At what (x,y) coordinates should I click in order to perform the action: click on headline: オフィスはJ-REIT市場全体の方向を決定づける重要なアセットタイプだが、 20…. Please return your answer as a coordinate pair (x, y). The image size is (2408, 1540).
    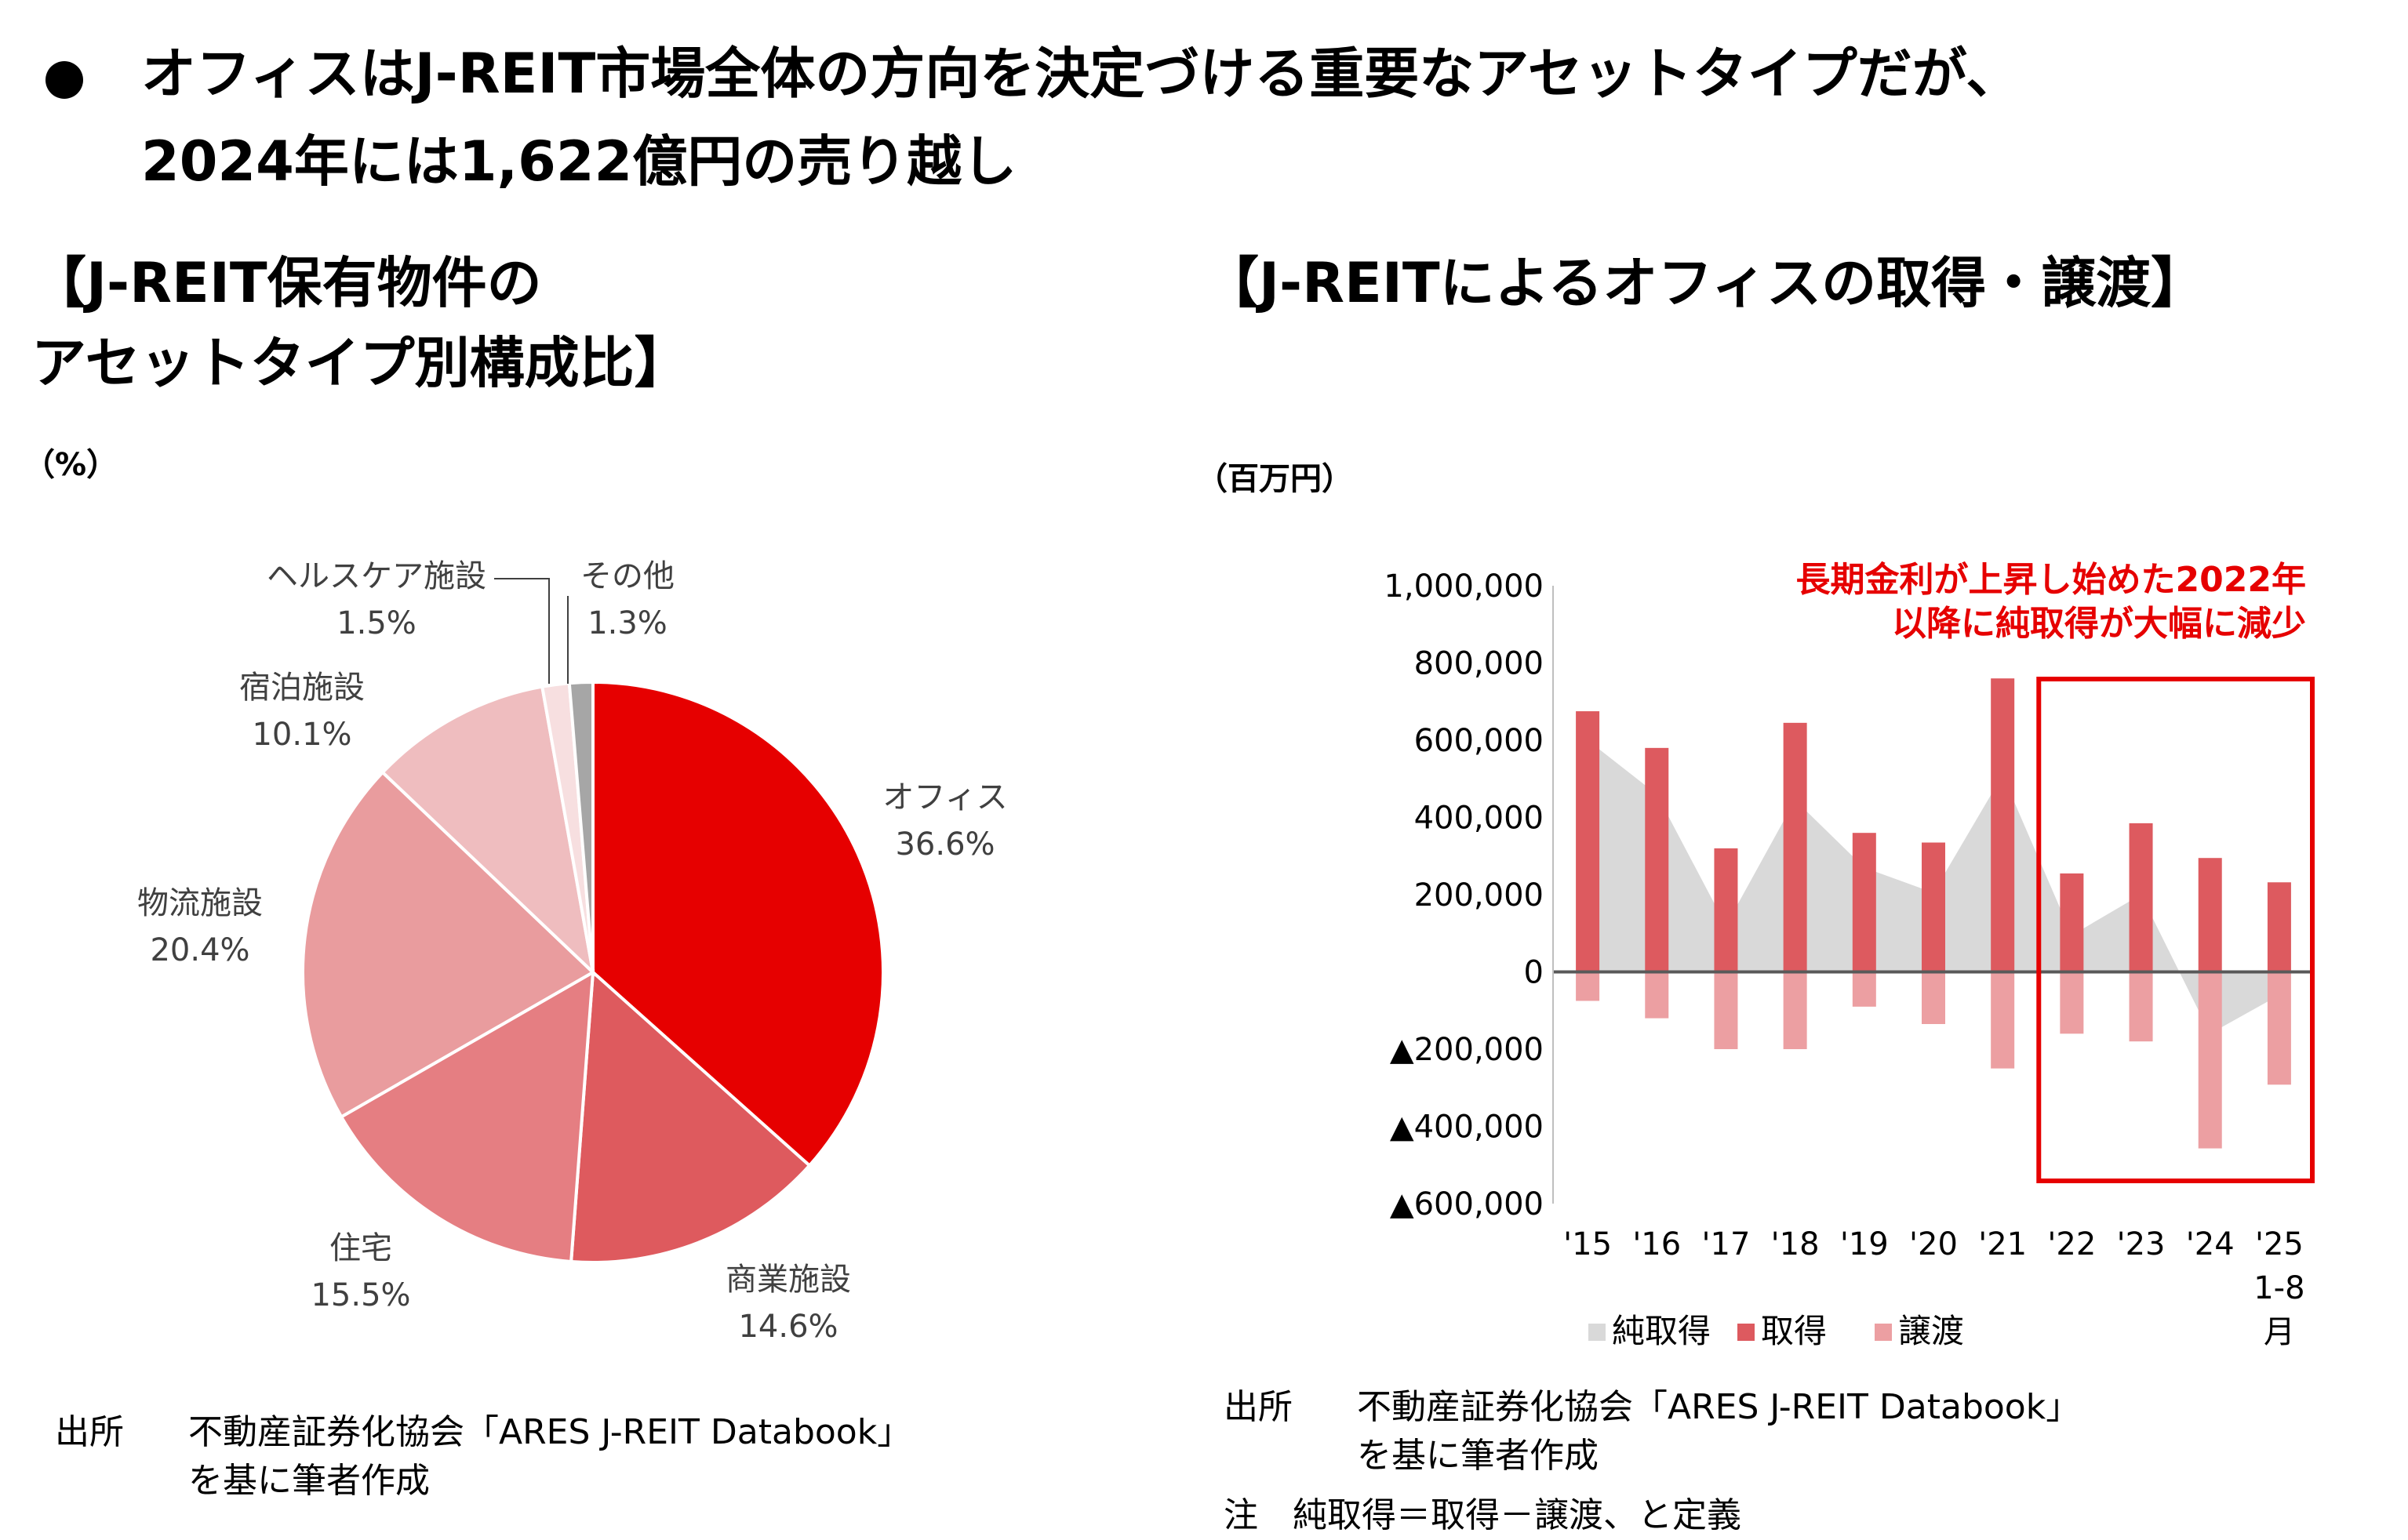
    Looking at the image, I should click on (1081, 117).